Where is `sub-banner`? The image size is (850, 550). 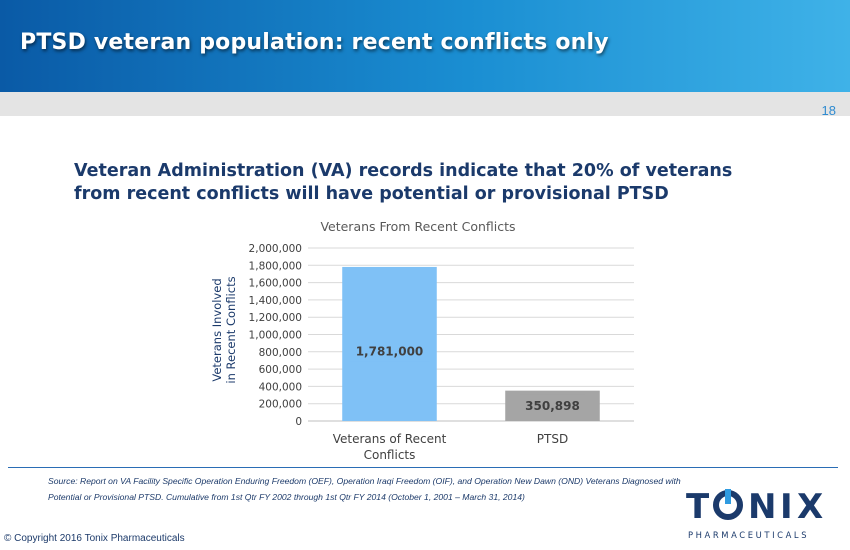 sub-banner is located at coordinates (425, 104).